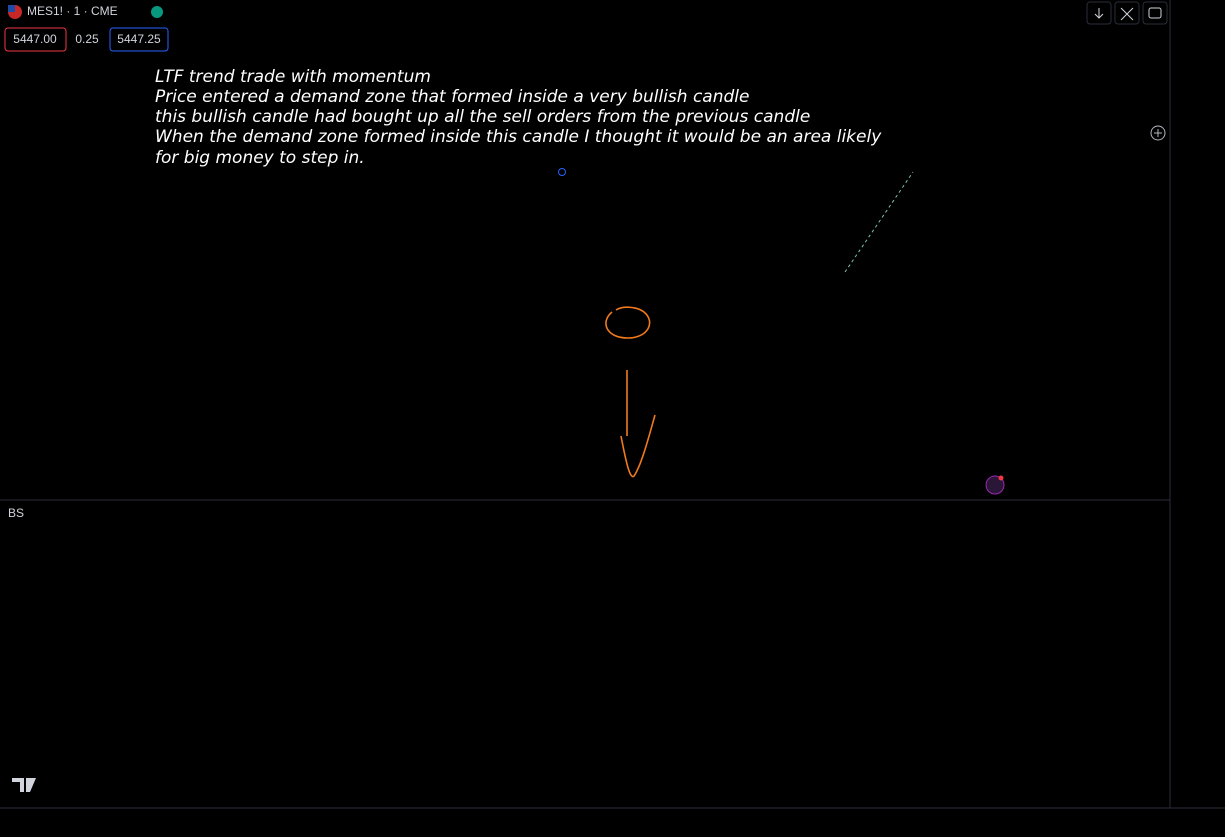  What do you see at coordinates (1197, 404) in the screenshot?
I see `price-axis-bg` at bounding box center [1197, 404].